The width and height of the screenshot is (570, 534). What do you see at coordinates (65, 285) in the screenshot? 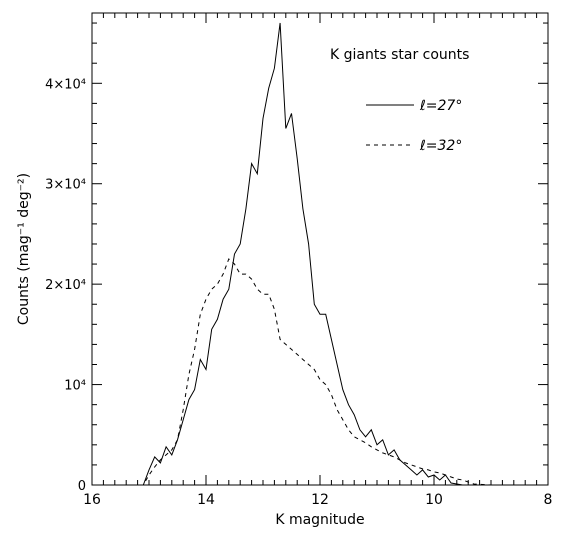
I see `y-tick-label: 2×10⁴` at bounding box center [65, 285].